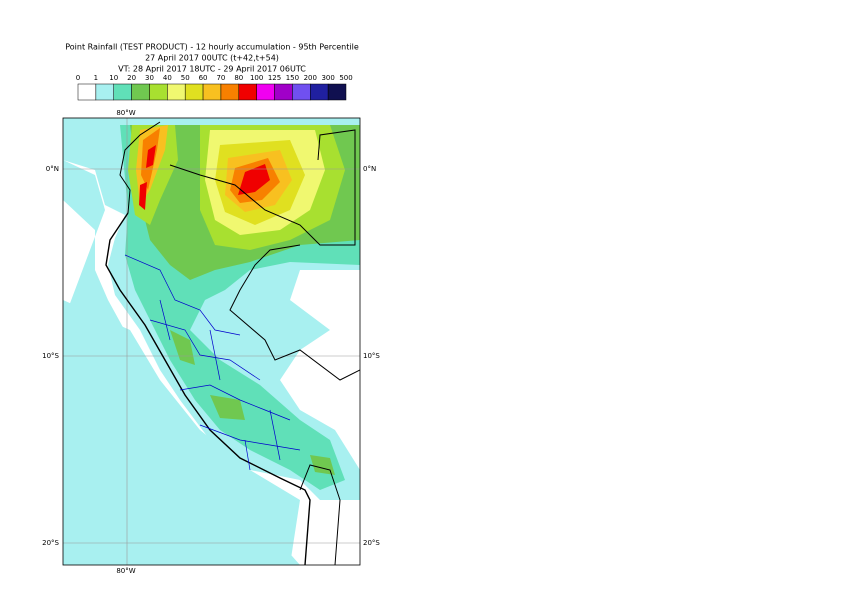 The image size is (842, 596). Describe the element at coordinates (149, 78) in the screenshot. I see `legend-label: 30` at that location.